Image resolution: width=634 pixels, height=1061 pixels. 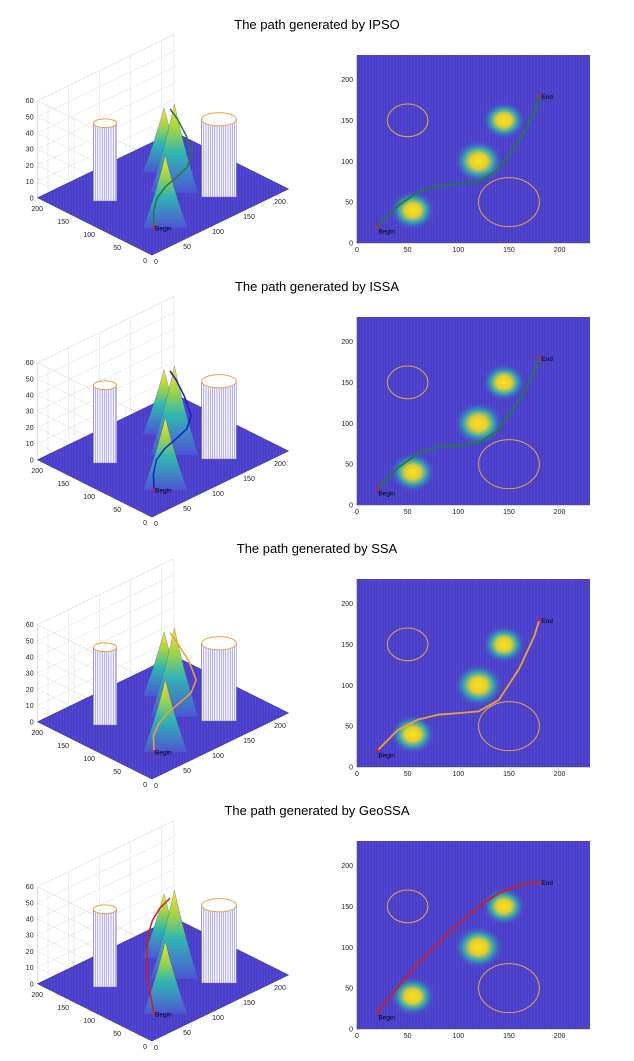 What do you see at coordinates (317, 286) in the screenshot?
I see `panel-title: The path generated by ISSA` at bounding box center [317, 286].